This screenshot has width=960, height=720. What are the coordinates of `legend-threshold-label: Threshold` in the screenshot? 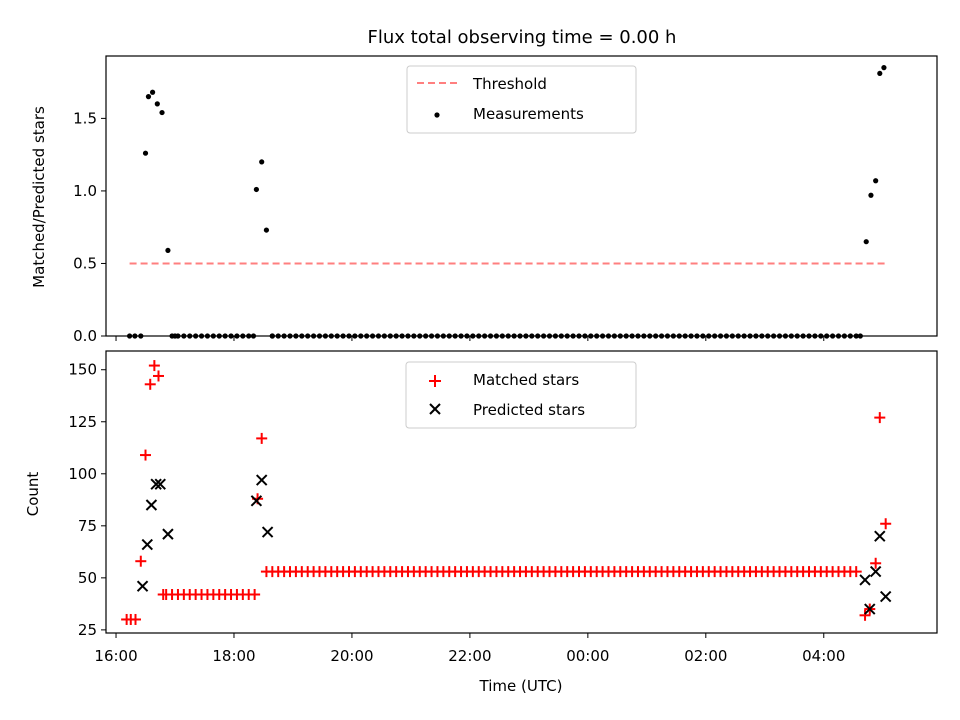 It's located at (509, 84).